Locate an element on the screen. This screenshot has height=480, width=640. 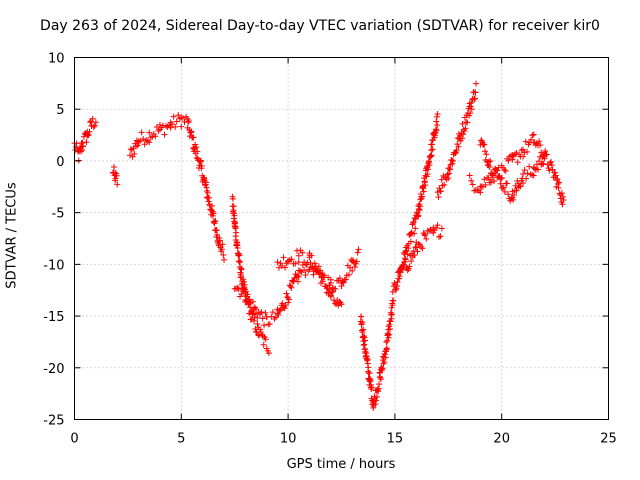
y-tick-label: 0 is located at coordinates (60, 162).